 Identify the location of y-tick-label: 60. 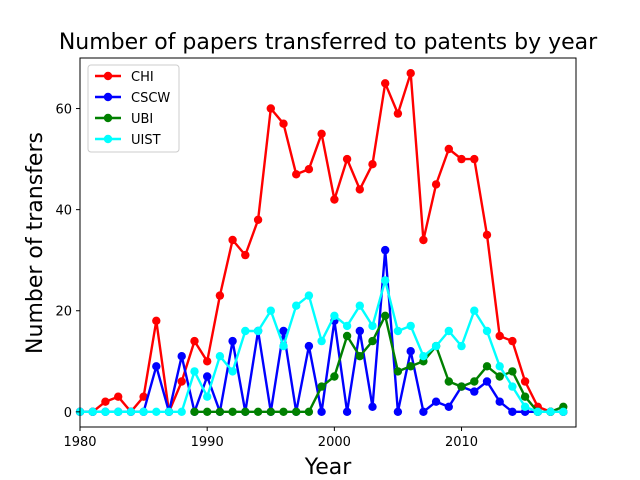
(63, 110).